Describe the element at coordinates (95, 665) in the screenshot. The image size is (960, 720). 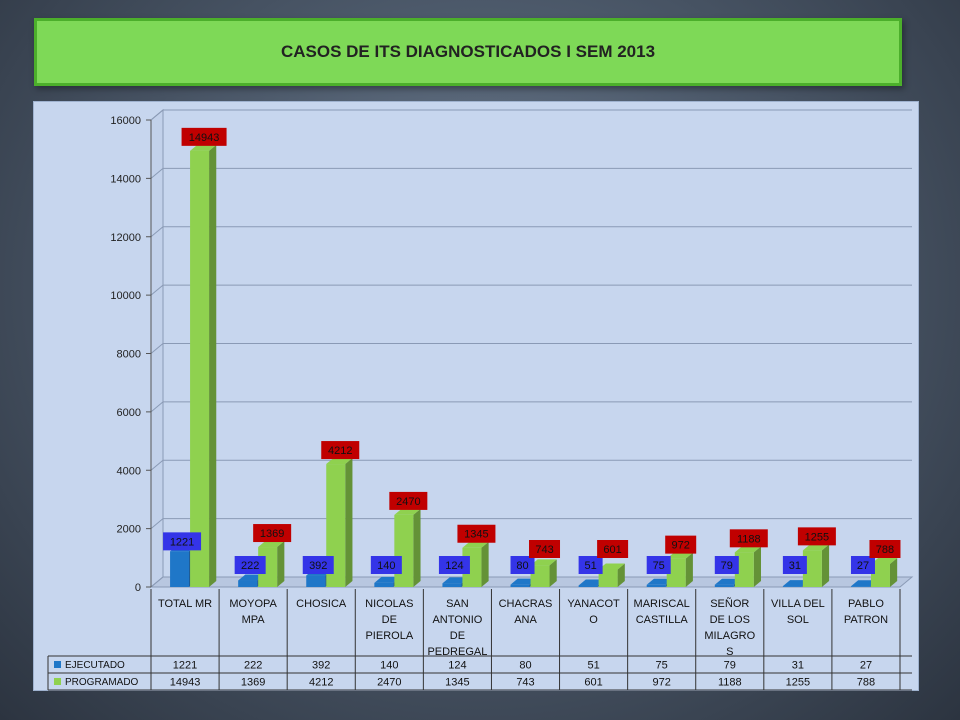
I see `legend-label-ejecutado: EJECUTADO` at that location.